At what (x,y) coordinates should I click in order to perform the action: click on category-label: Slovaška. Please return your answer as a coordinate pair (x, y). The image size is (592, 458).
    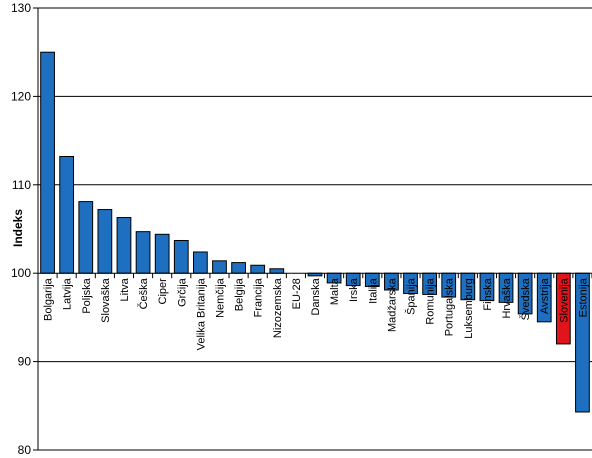
    Looking at the image, I should click on (106, 300).